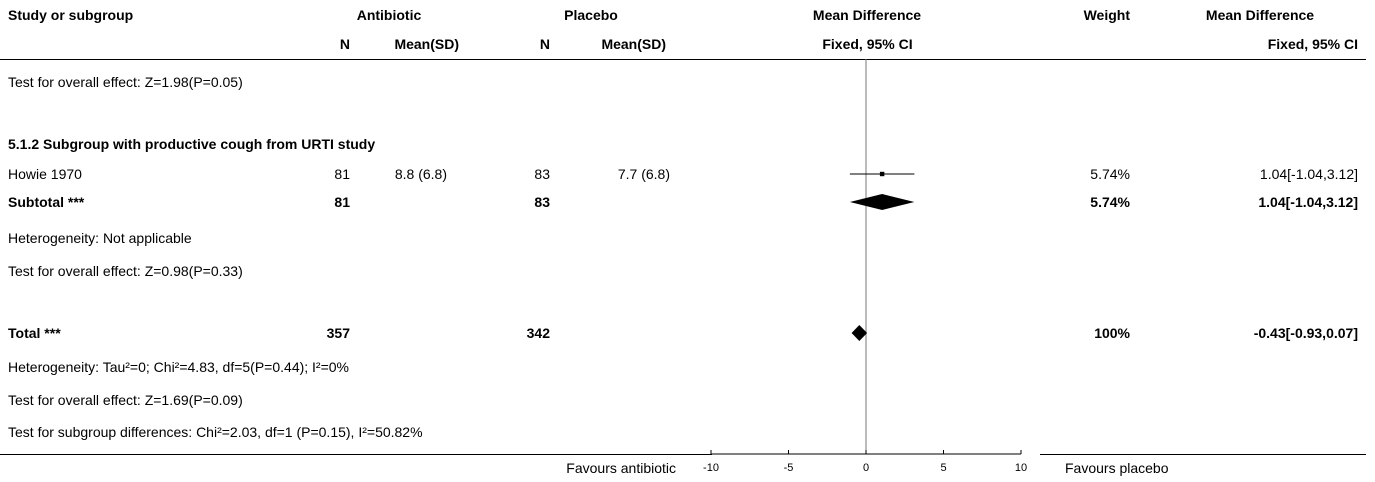 The width and height of the screenshot is (1375, 482). What do you see at coordinates (711, 468) in the screenshot?
I see `x-axis-tick-label: -10` at bounding box center [711, 468].